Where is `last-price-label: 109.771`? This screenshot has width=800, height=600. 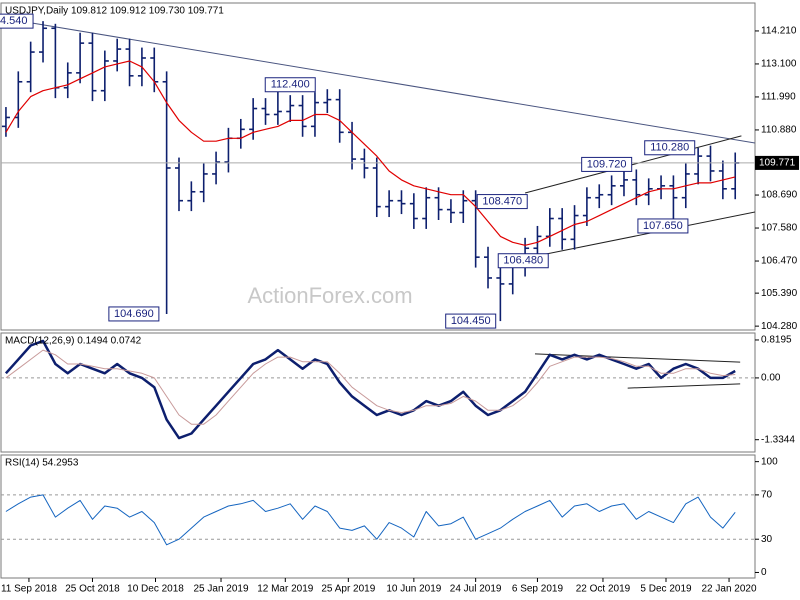 last-price-label: 109.771 is located at coordinates (777, 163).